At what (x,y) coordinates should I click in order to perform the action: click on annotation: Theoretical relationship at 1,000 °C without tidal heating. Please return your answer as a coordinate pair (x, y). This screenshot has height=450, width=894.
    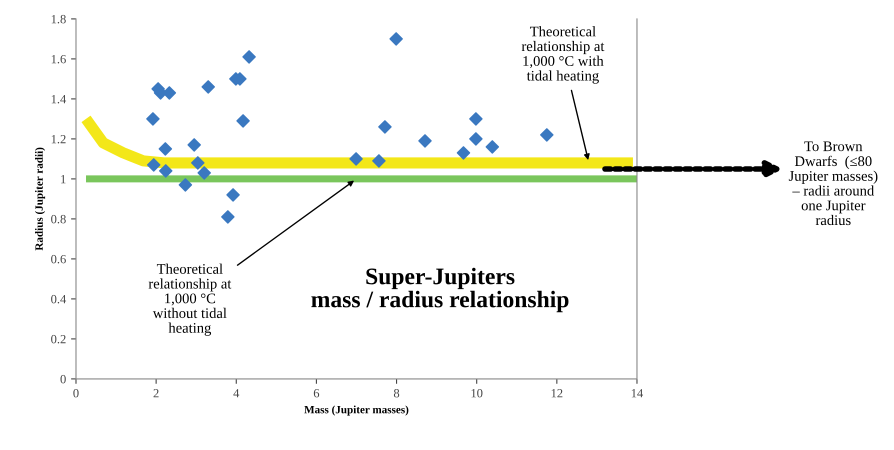
    Looking at the image, I should click on (190, 300).